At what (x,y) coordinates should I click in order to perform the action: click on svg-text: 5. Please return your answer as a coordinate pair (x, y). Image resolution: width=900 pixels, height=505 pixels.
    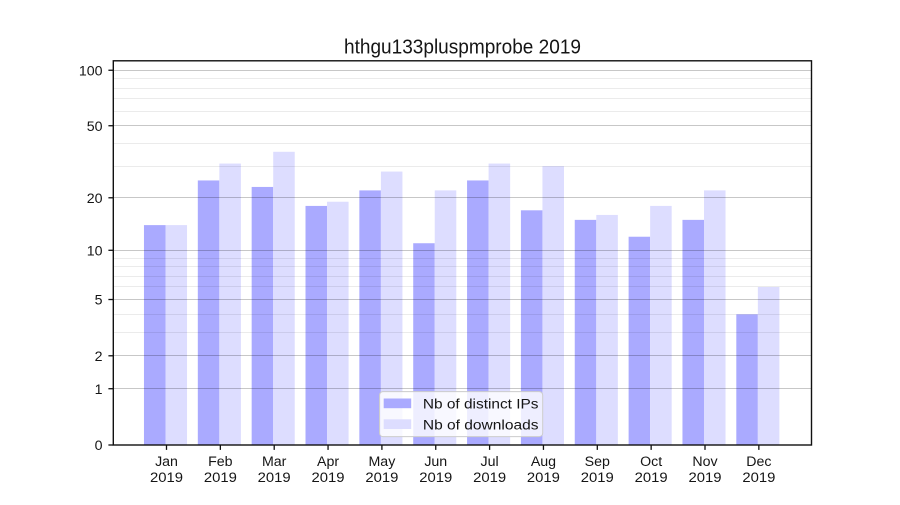
    Looking at the image, I should click on (99, 301).